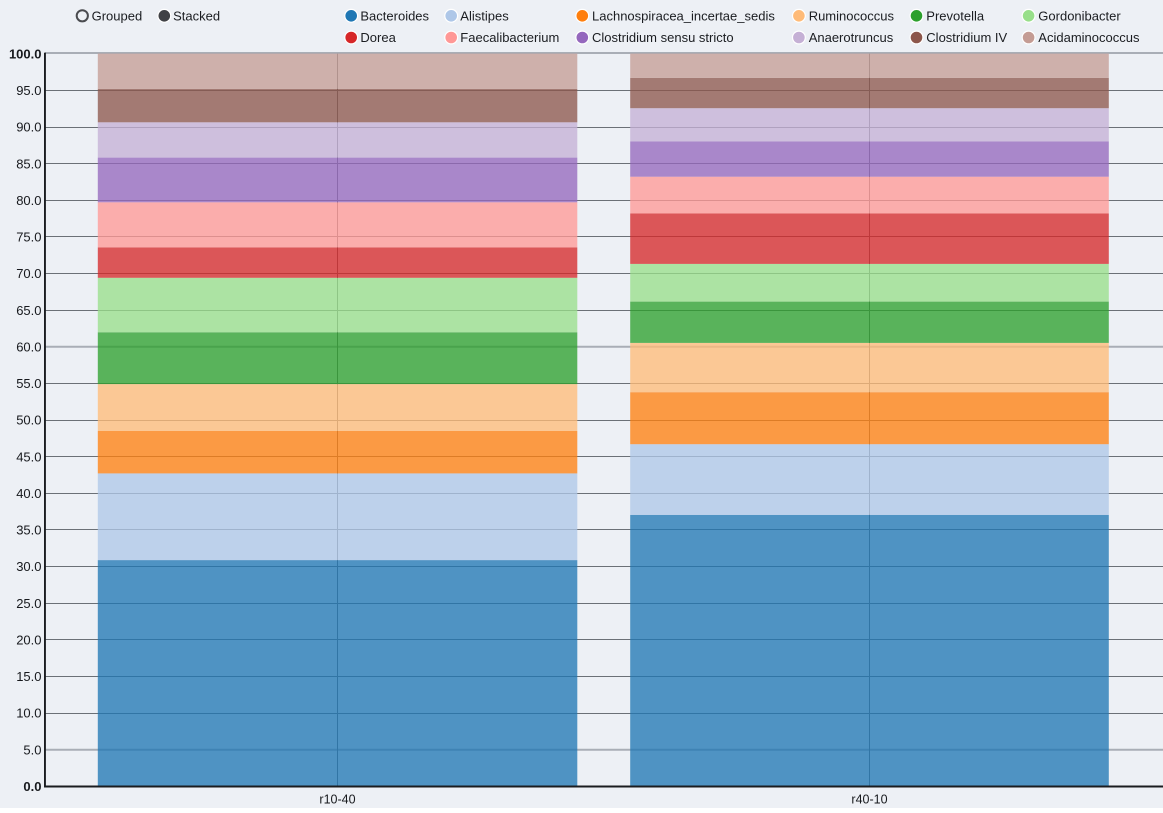 Image resolution: width=1163 pixels, height=813 pixels. What do you see at coordinates (509, 37) in the screenshot?
I see `svg-text: Faecalibacterium` at bounding box center [509, 37].